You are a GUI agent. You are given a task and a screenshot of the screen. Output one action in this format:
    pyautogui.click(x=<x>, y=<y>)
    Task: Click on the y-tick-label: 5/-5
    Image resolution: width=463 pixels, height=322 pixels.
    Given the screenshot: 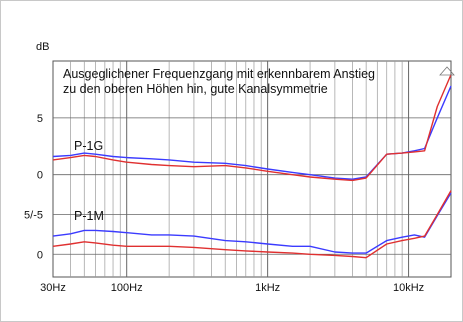 What is the action you would take?
    pyautogui.click(x=33, y=215)
    